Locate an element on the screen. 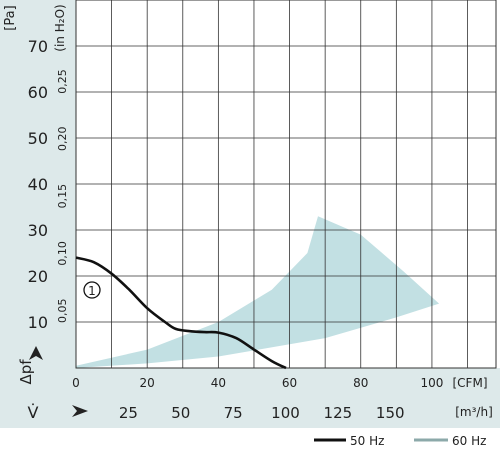 This screenshot has width=500, height=449. y-tick-label-pa: 10 is located at coordinates (38, 322).